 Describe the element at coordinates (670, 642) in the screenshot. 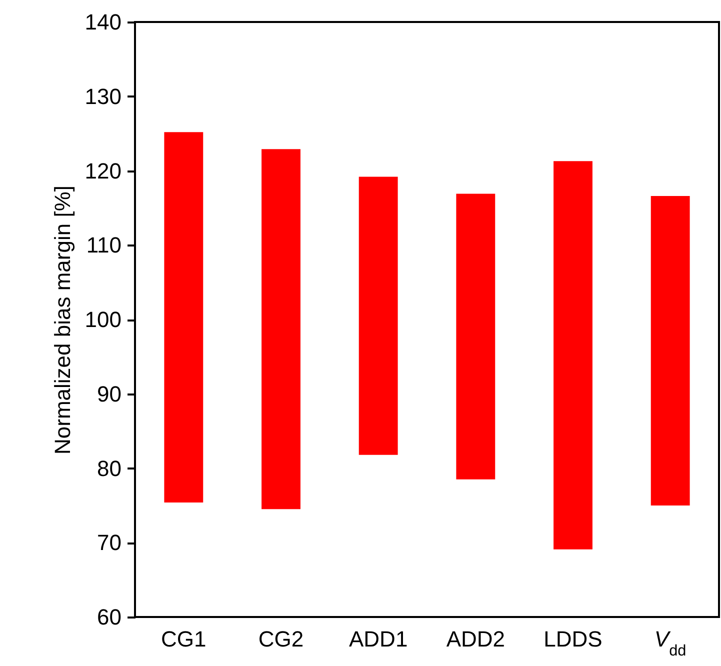

I see `x-tick-label: V$_{dd}$` at that location.